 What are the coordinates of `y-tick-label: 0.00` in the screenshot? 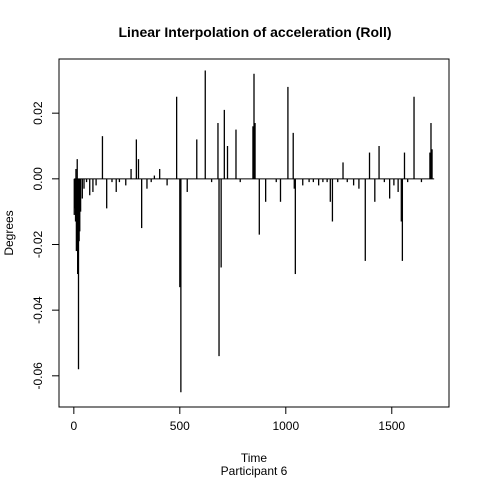 It's located at (38, 179).